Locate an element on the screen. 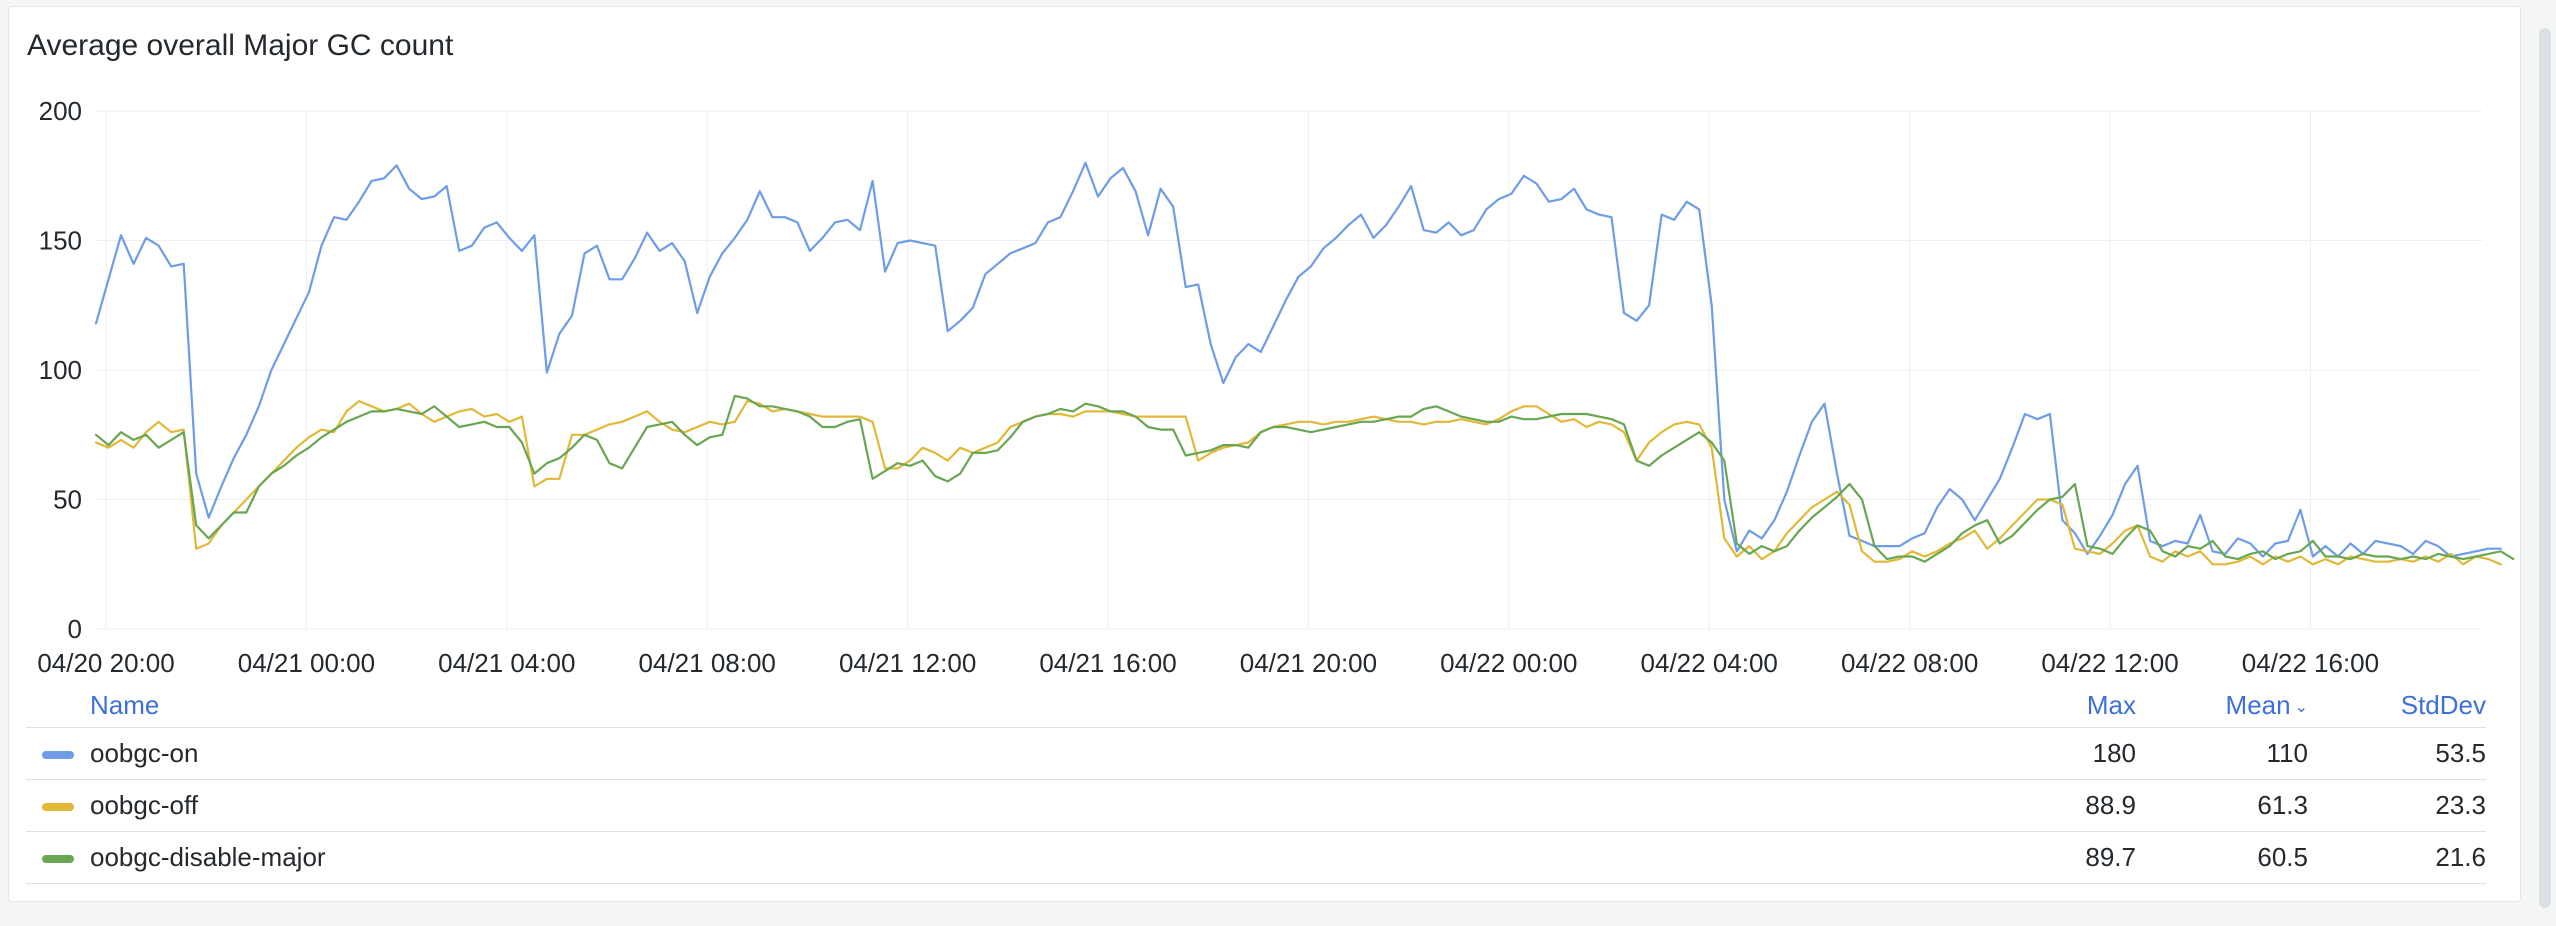 This screenshot has width=2556, height=926. legend-header-stddev: StdDev is located at coordinates (2397, 705).